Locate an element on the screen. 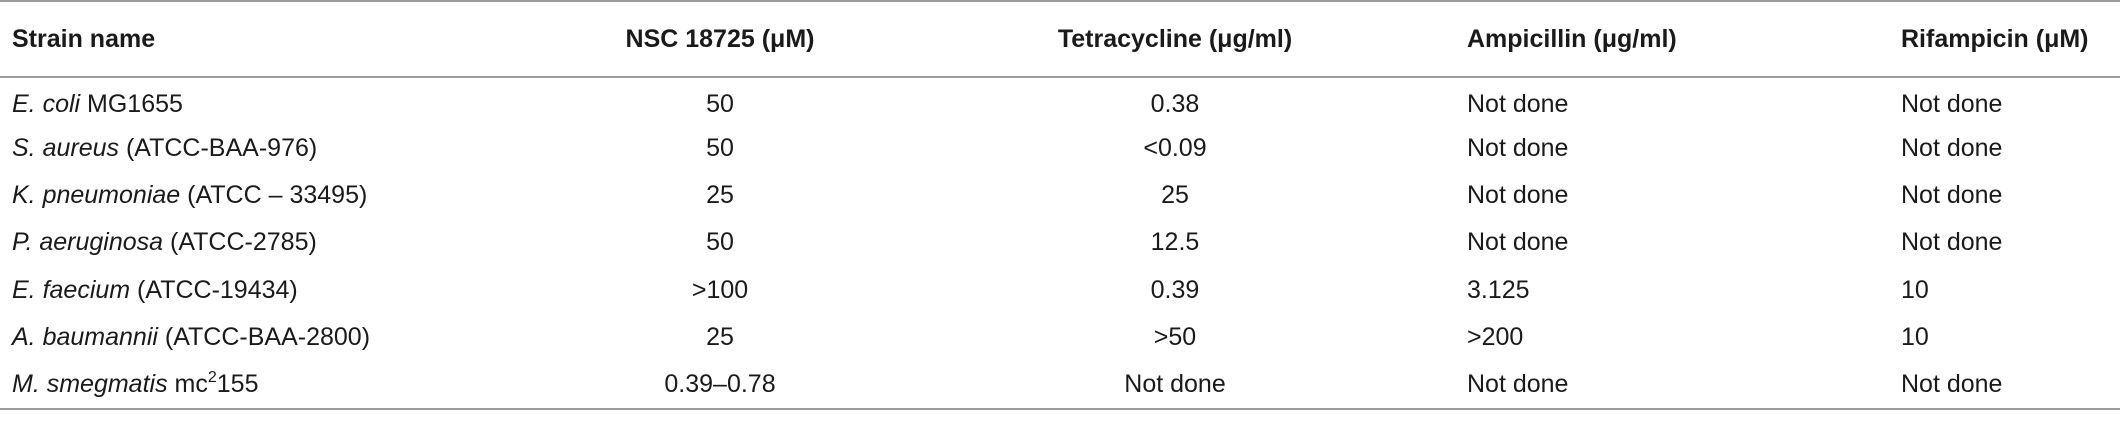  ampicillin-value: >200 is located at coordinates (1495, 337).